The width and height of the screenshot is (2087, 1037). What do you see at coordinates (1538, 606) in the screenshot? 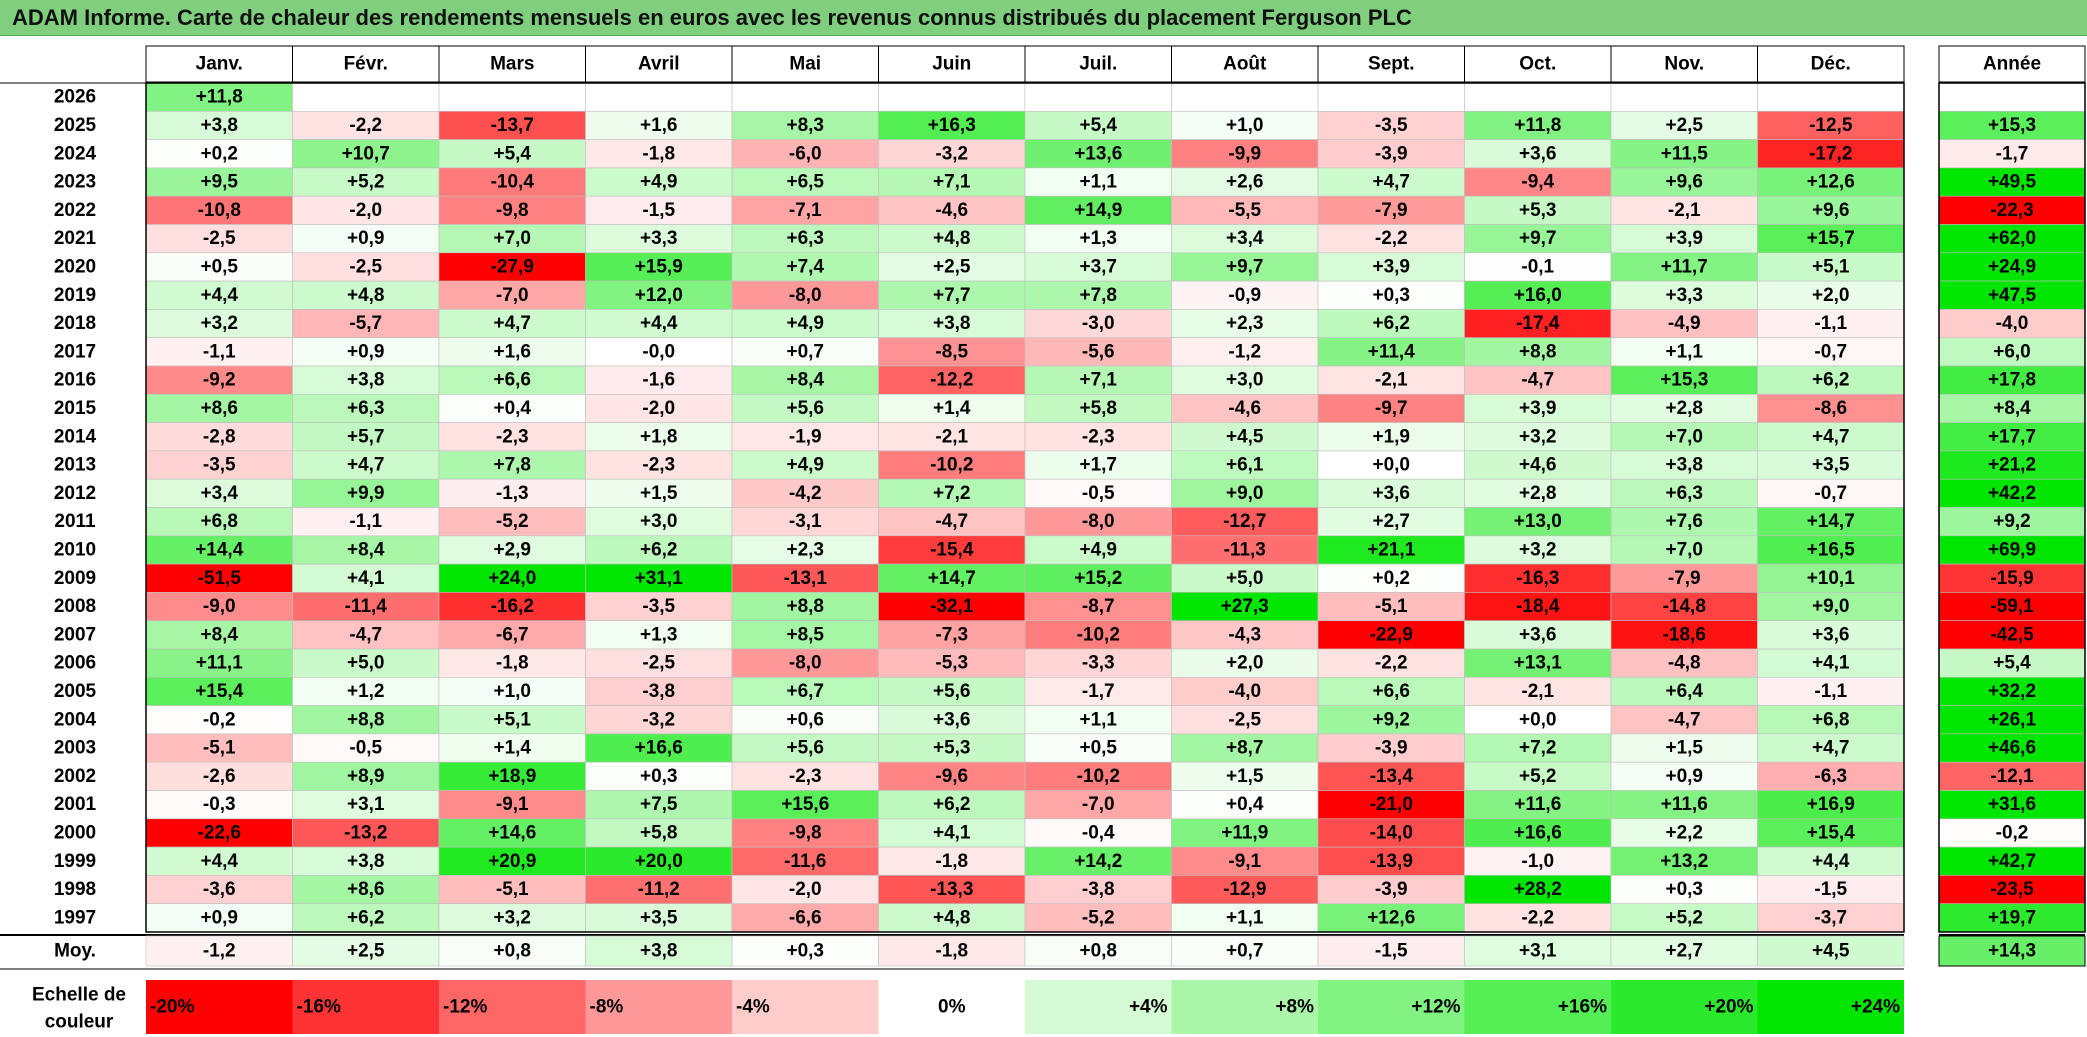
I see `cell-value: -18,4` at bounding box center [1538, 606].